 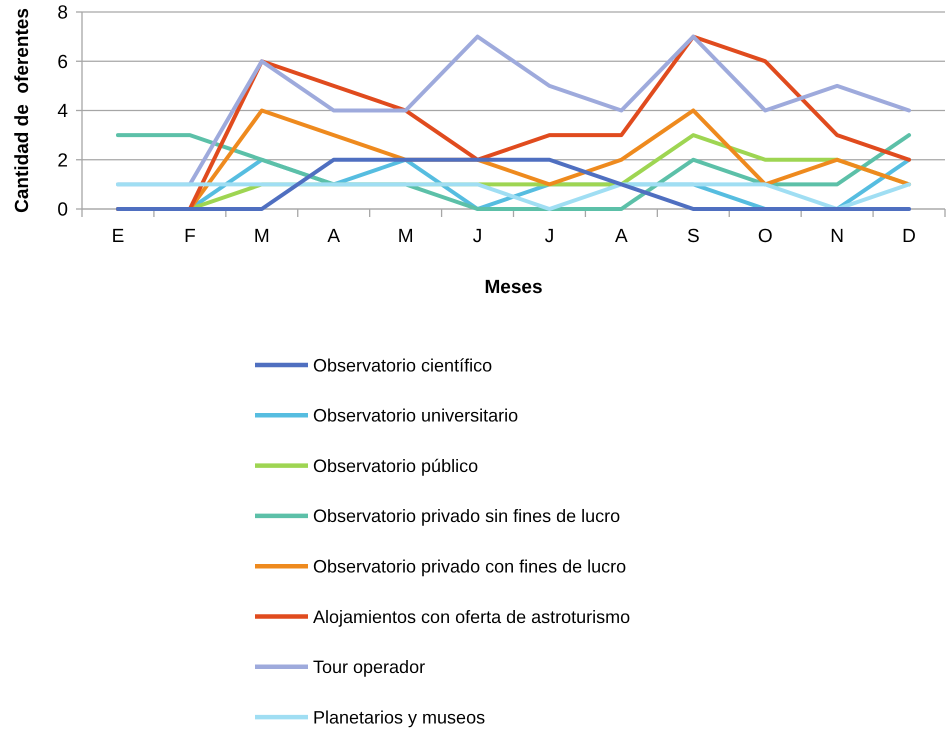 I want to click on y-tick-label: 4, so click(x=62, y=111).